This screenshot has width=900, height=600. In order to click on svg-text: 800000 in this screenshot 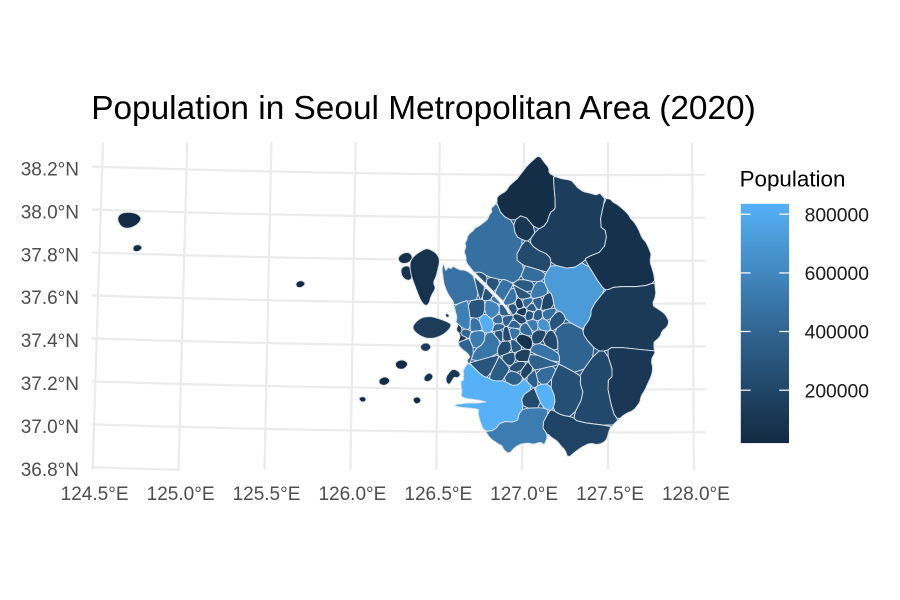, I will do `click(837, 215)`.